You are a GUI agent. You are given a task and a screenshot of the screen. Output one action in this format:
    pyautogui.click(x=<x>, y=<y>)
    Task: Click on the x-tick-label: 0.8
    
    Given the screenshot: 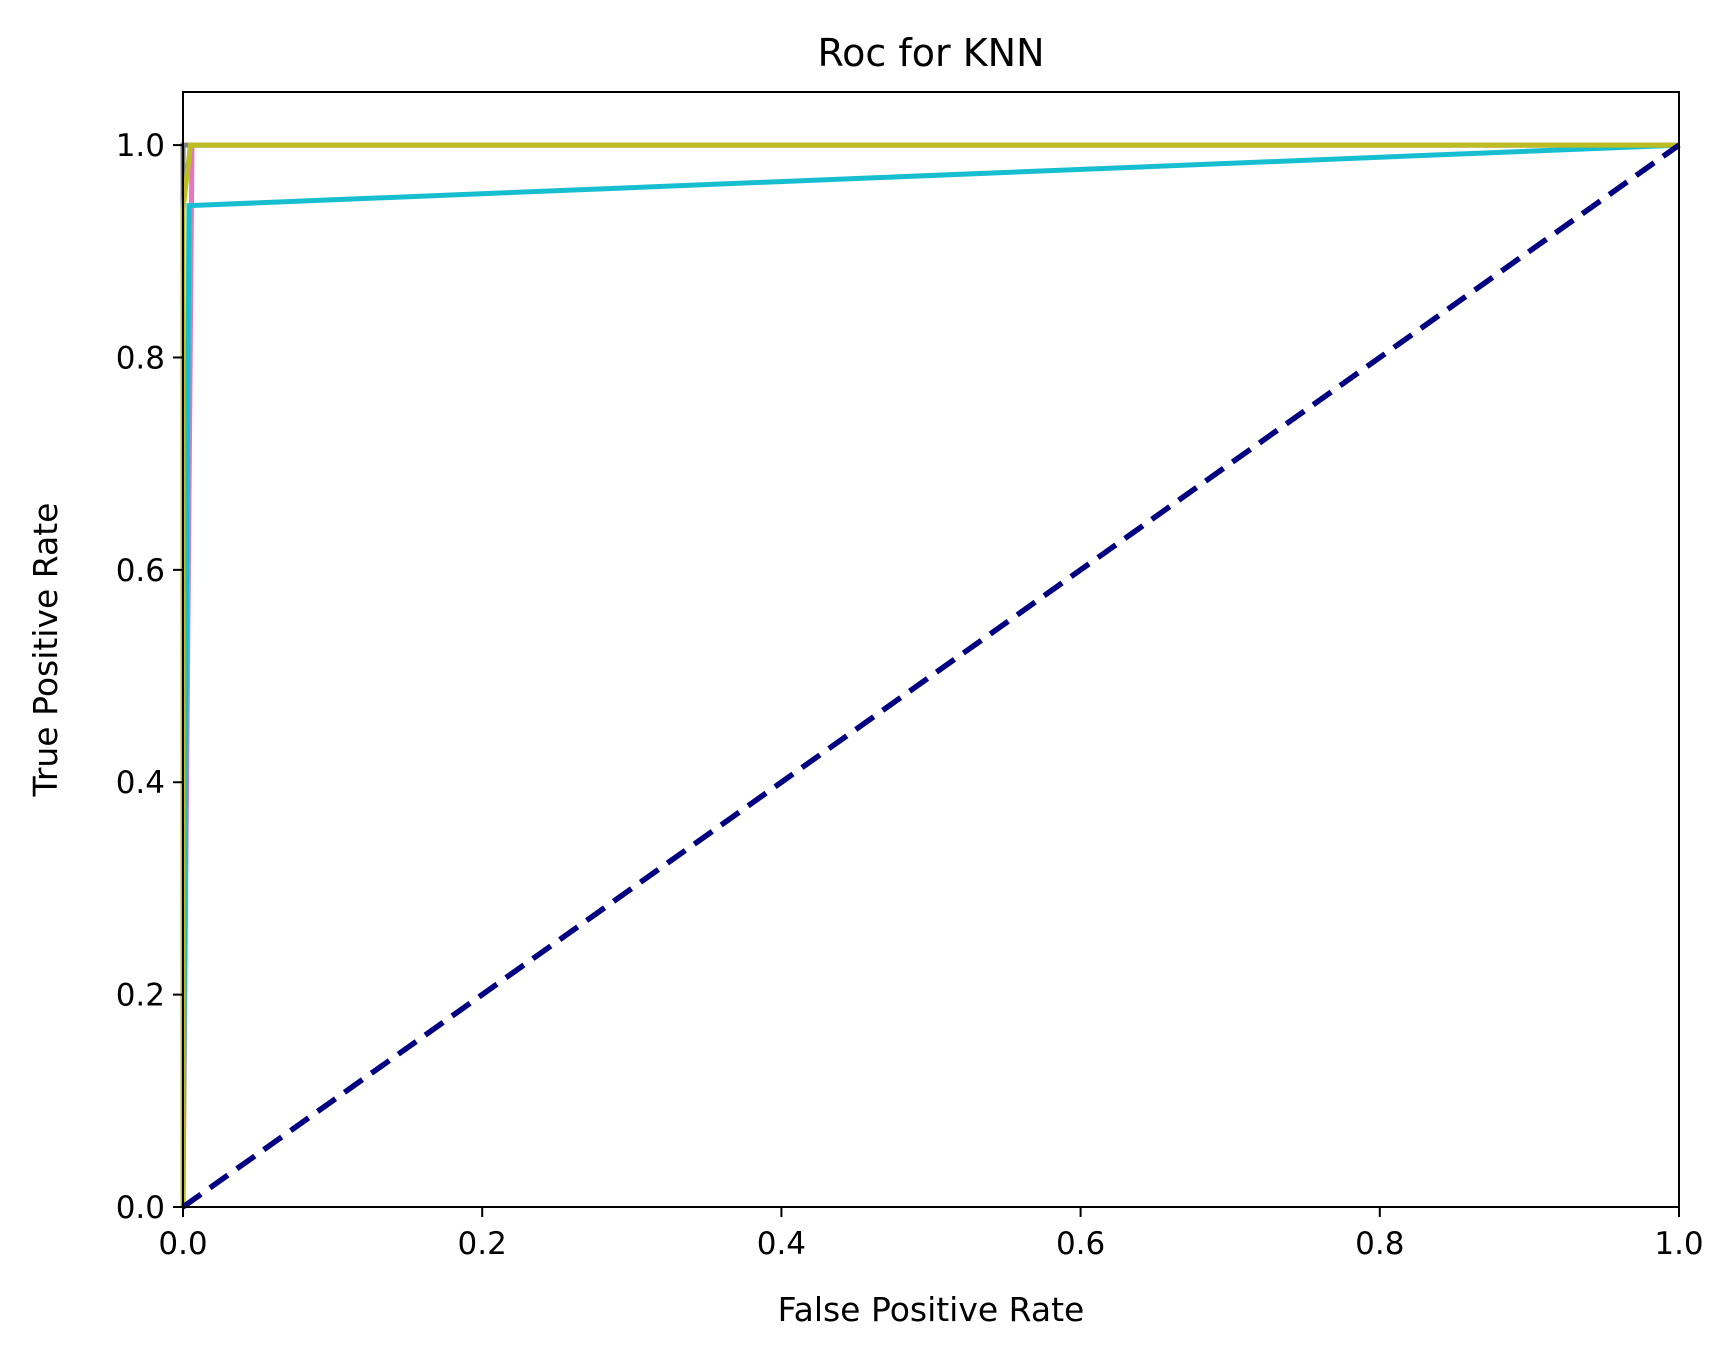 What is the action you would take?
    pyautogui.click(x=1379, y=1244)
    